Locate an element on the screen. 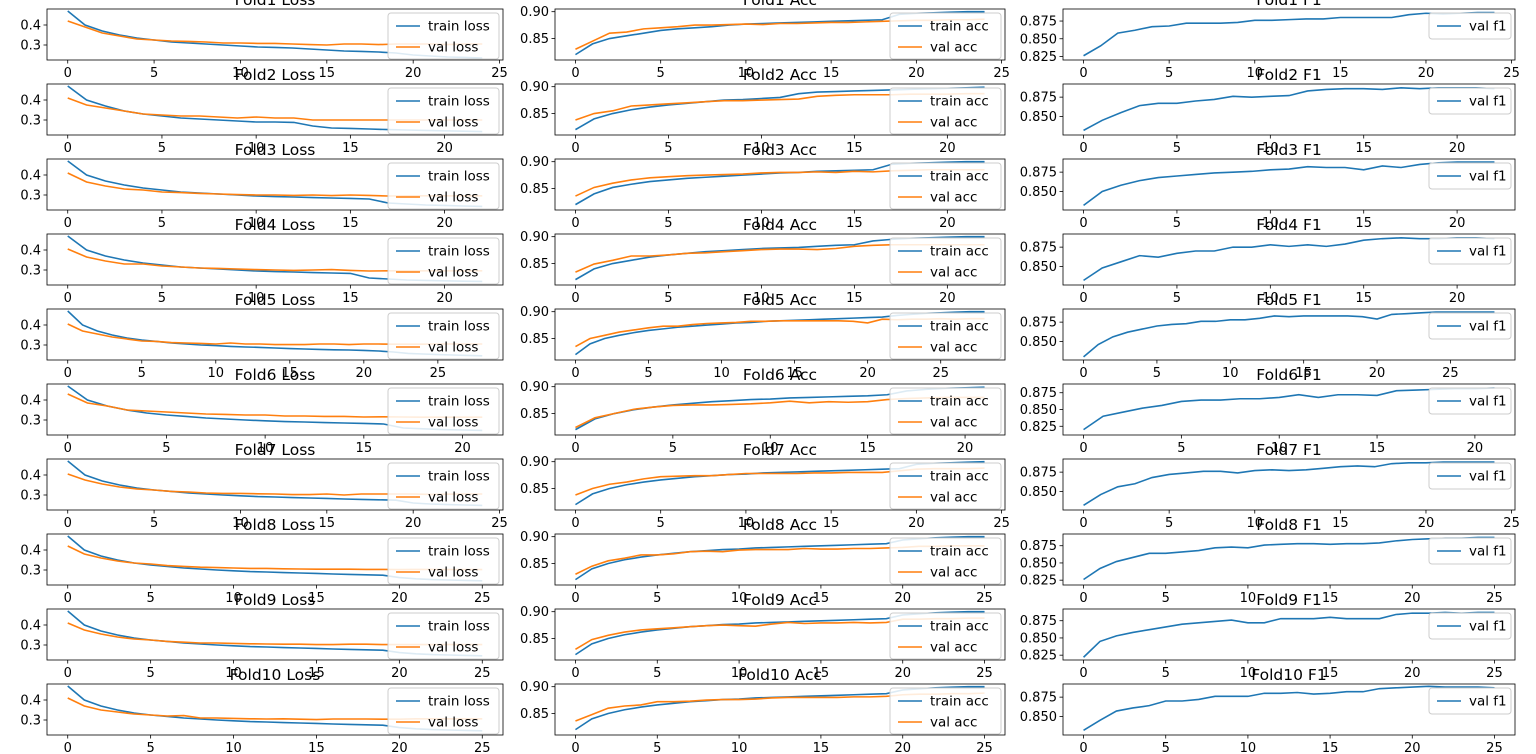 This screenshot has width=1536, height=754. subplot-title: Fold6 Acc is located at coordinates (780, 375).